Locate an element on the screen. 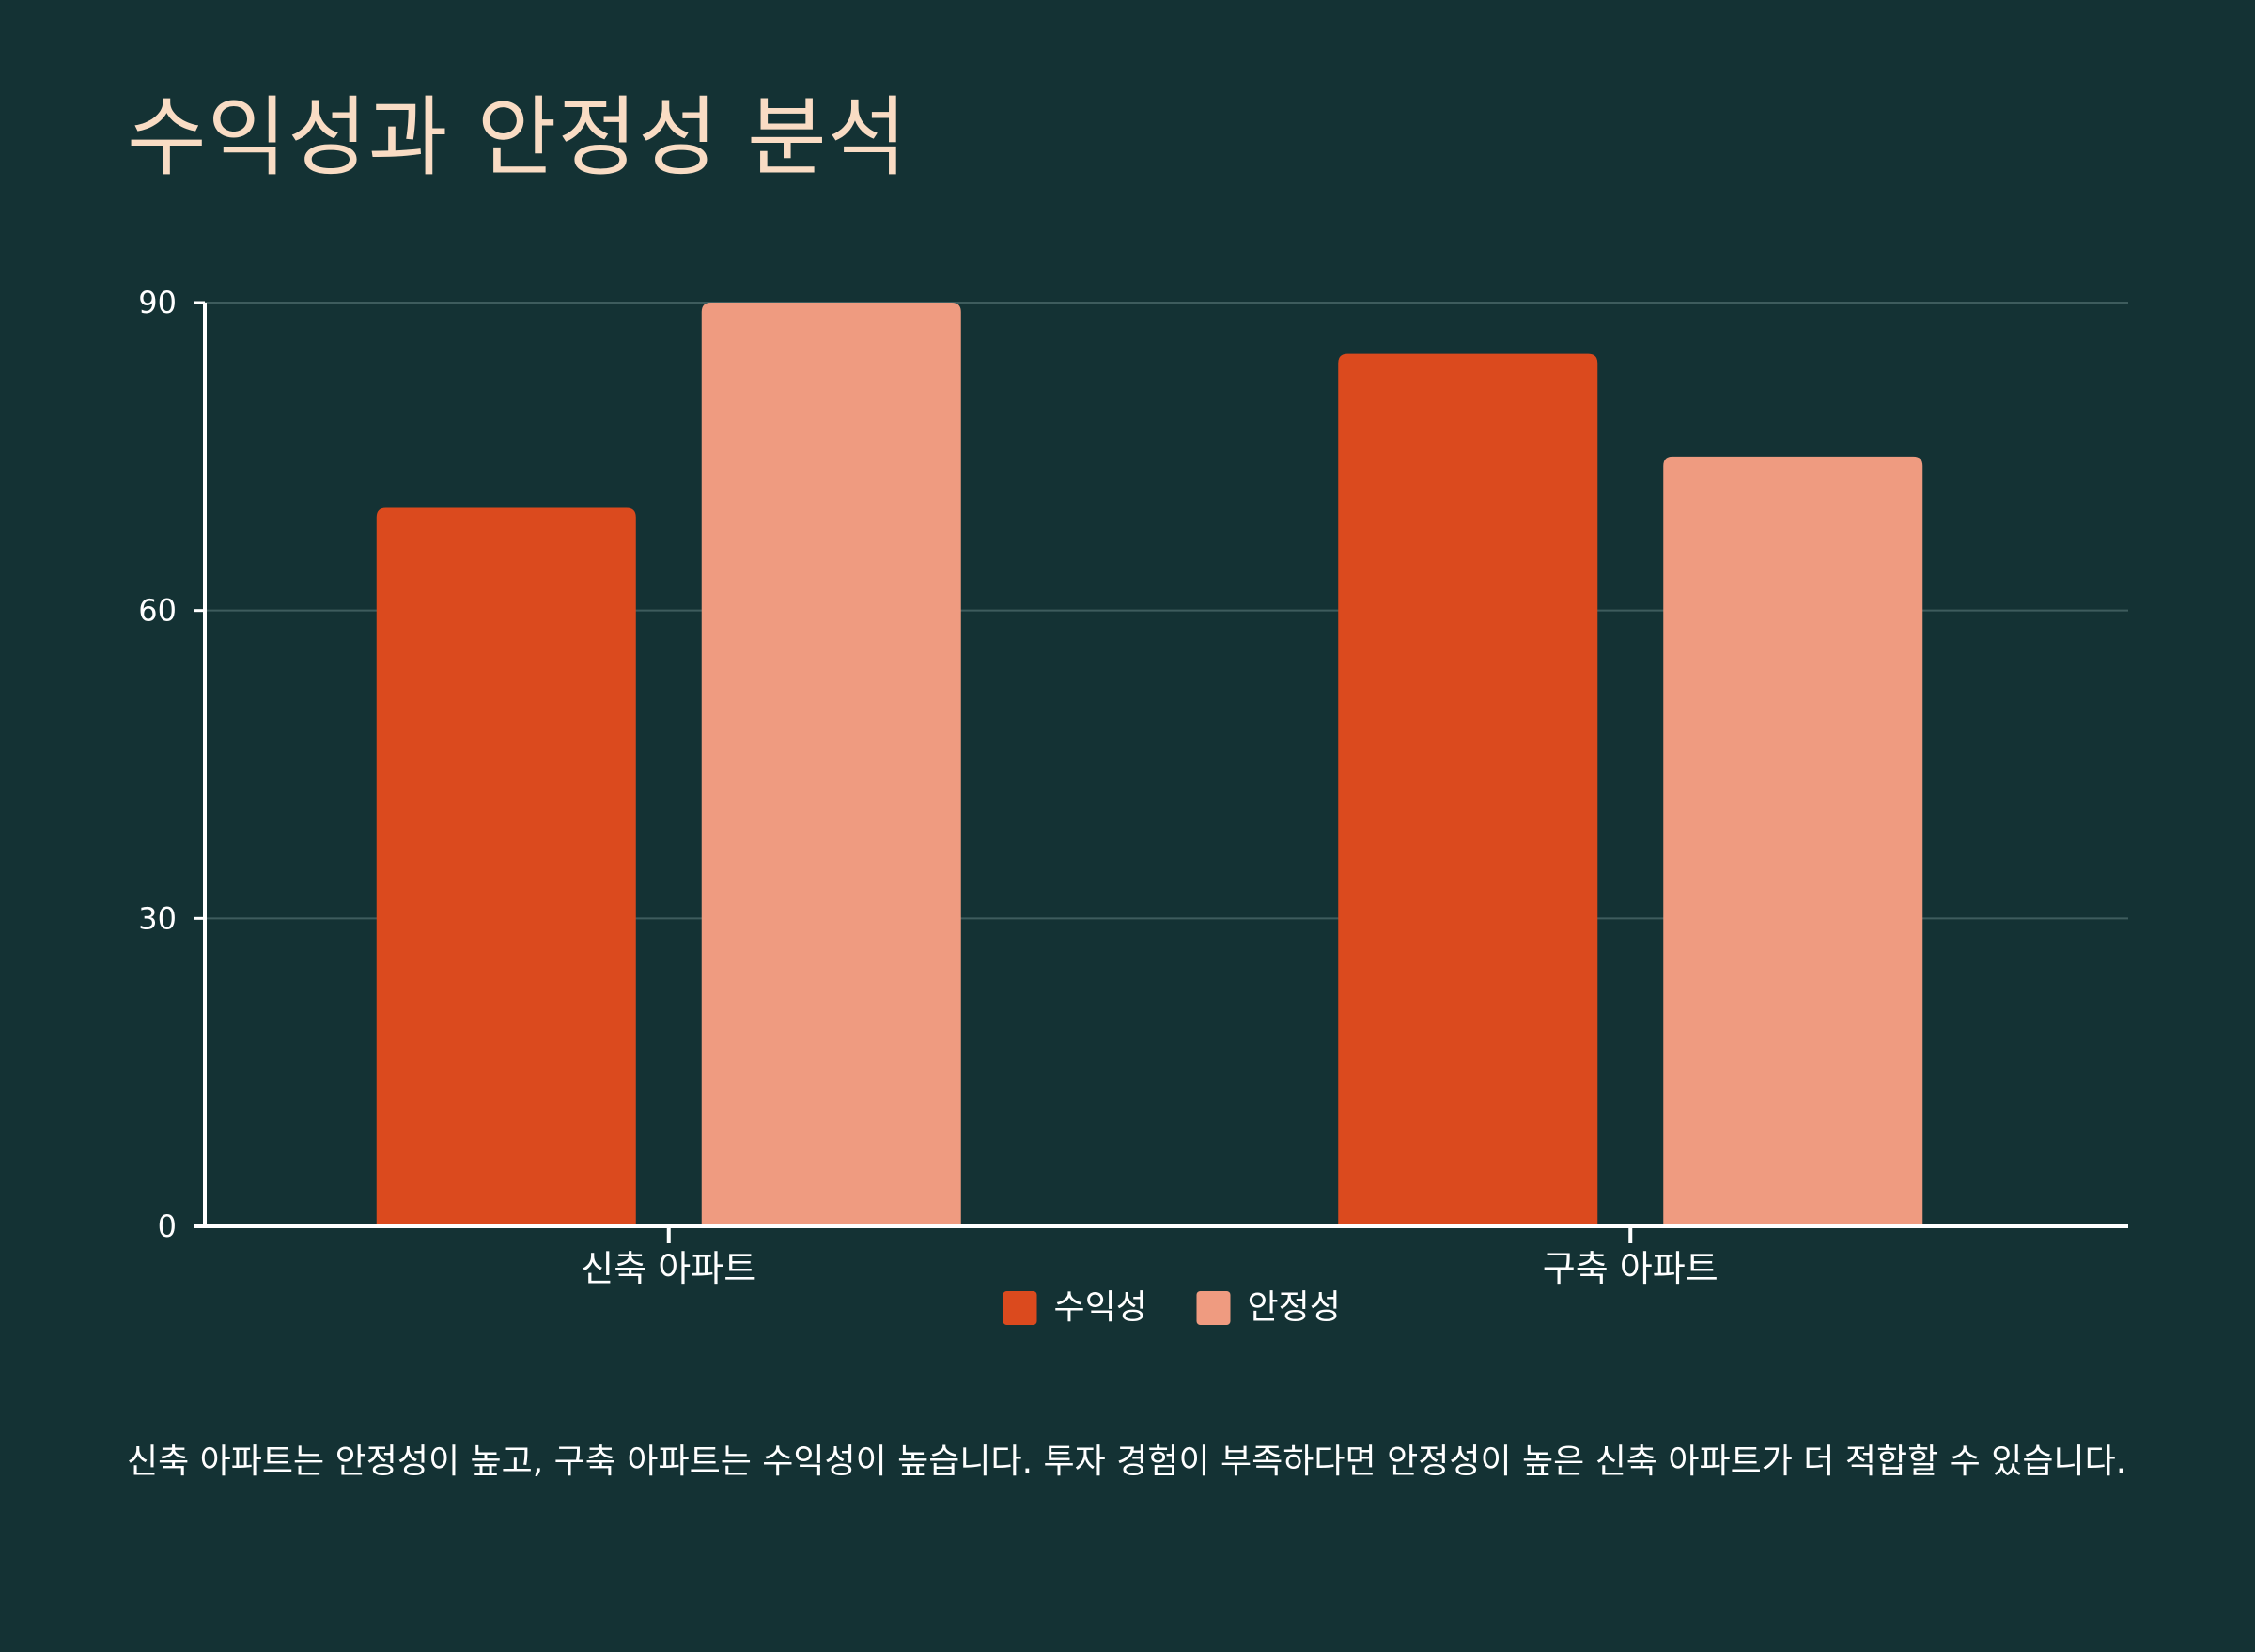 The image size is (2255, 1652). y-tick-label: 60 is located at coordinates (157, 611).